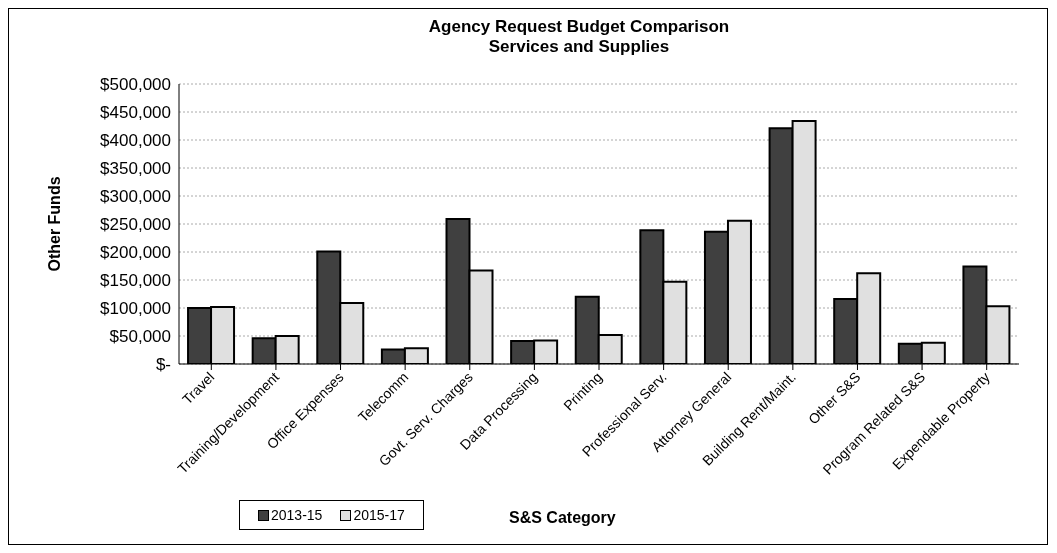 The width and height of the screenshot is (1057, 553). I want to click on x-axis-title: S&S Category, so click(562, 518).